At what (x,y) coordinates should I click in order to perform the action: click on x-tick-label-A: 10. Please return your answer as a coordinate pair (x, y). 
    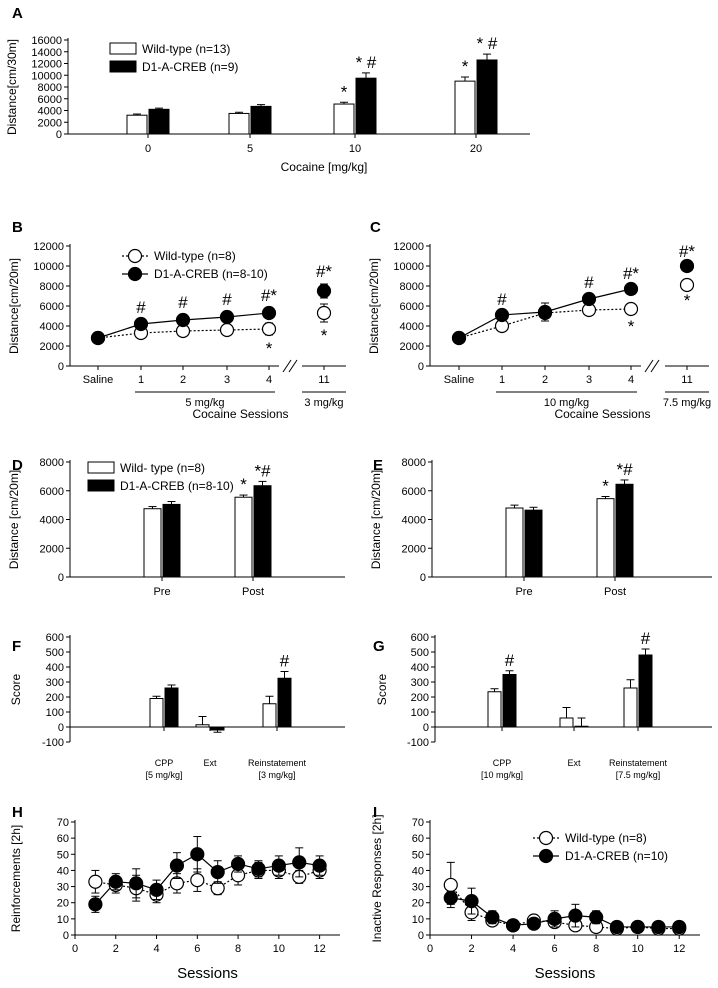
    Looking at the image, I should click on (355, 149).